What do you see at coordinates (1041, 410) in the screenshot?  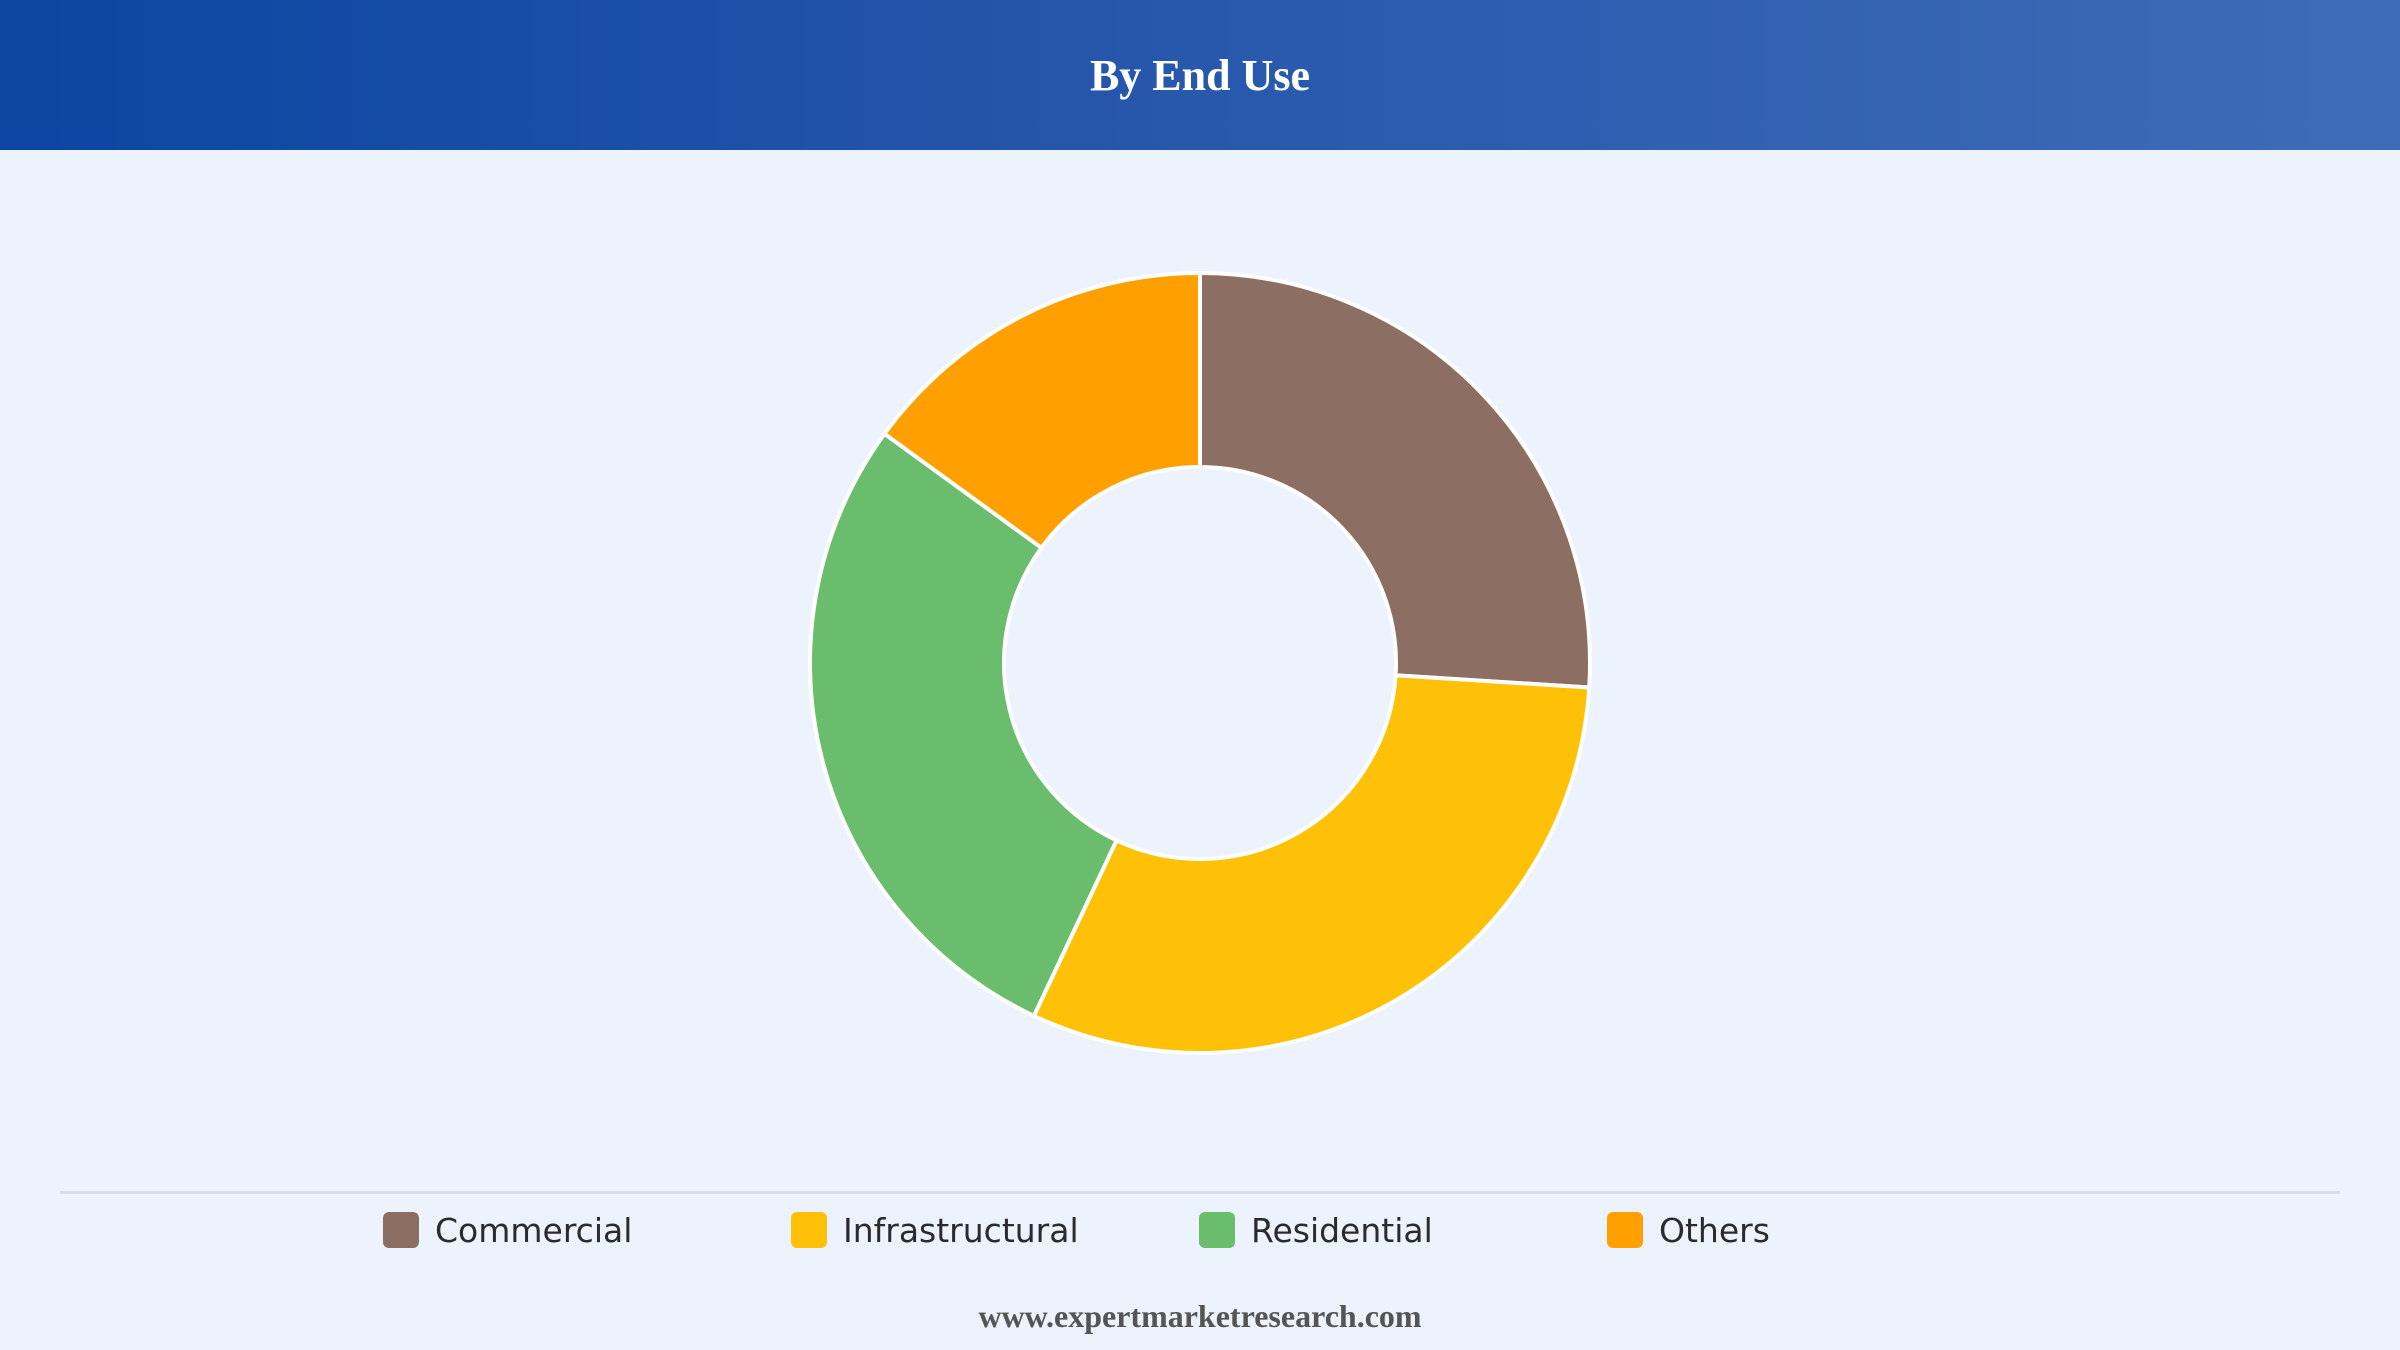 I see `slice-others` at bounding box center [1041, 410].